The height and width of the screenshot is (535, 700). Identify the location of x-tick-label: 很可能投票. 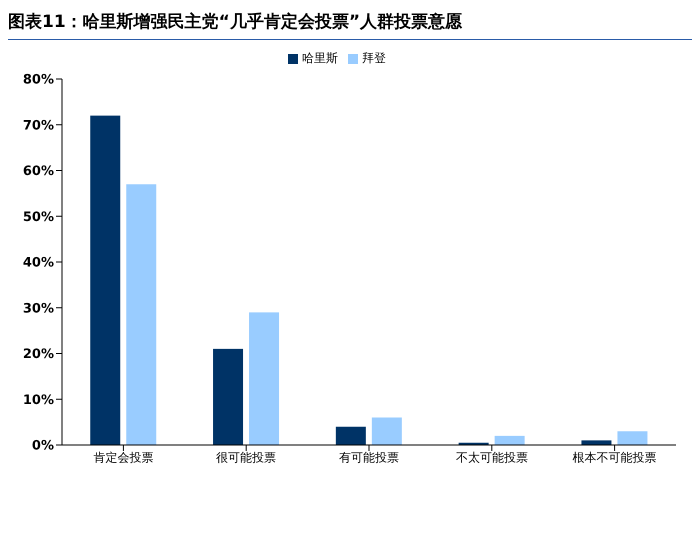
(246, 457).